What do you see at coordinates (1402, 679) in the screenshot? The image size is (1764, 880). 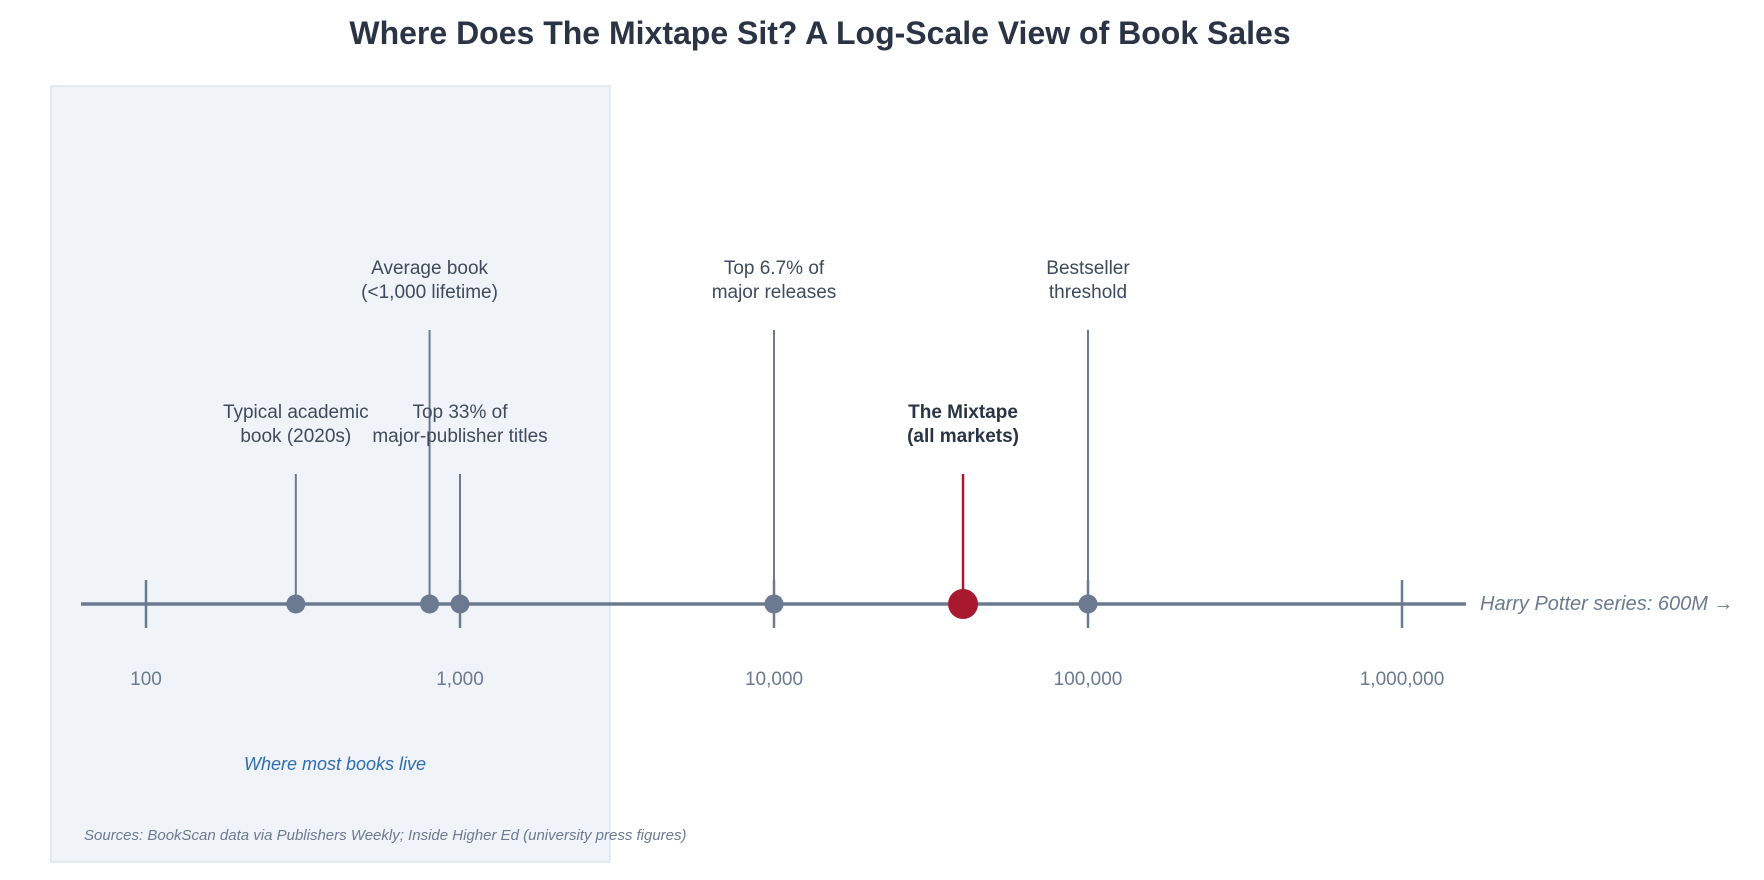 I see `tick-label: 1,000,000` at bounding box center [1402, 679].